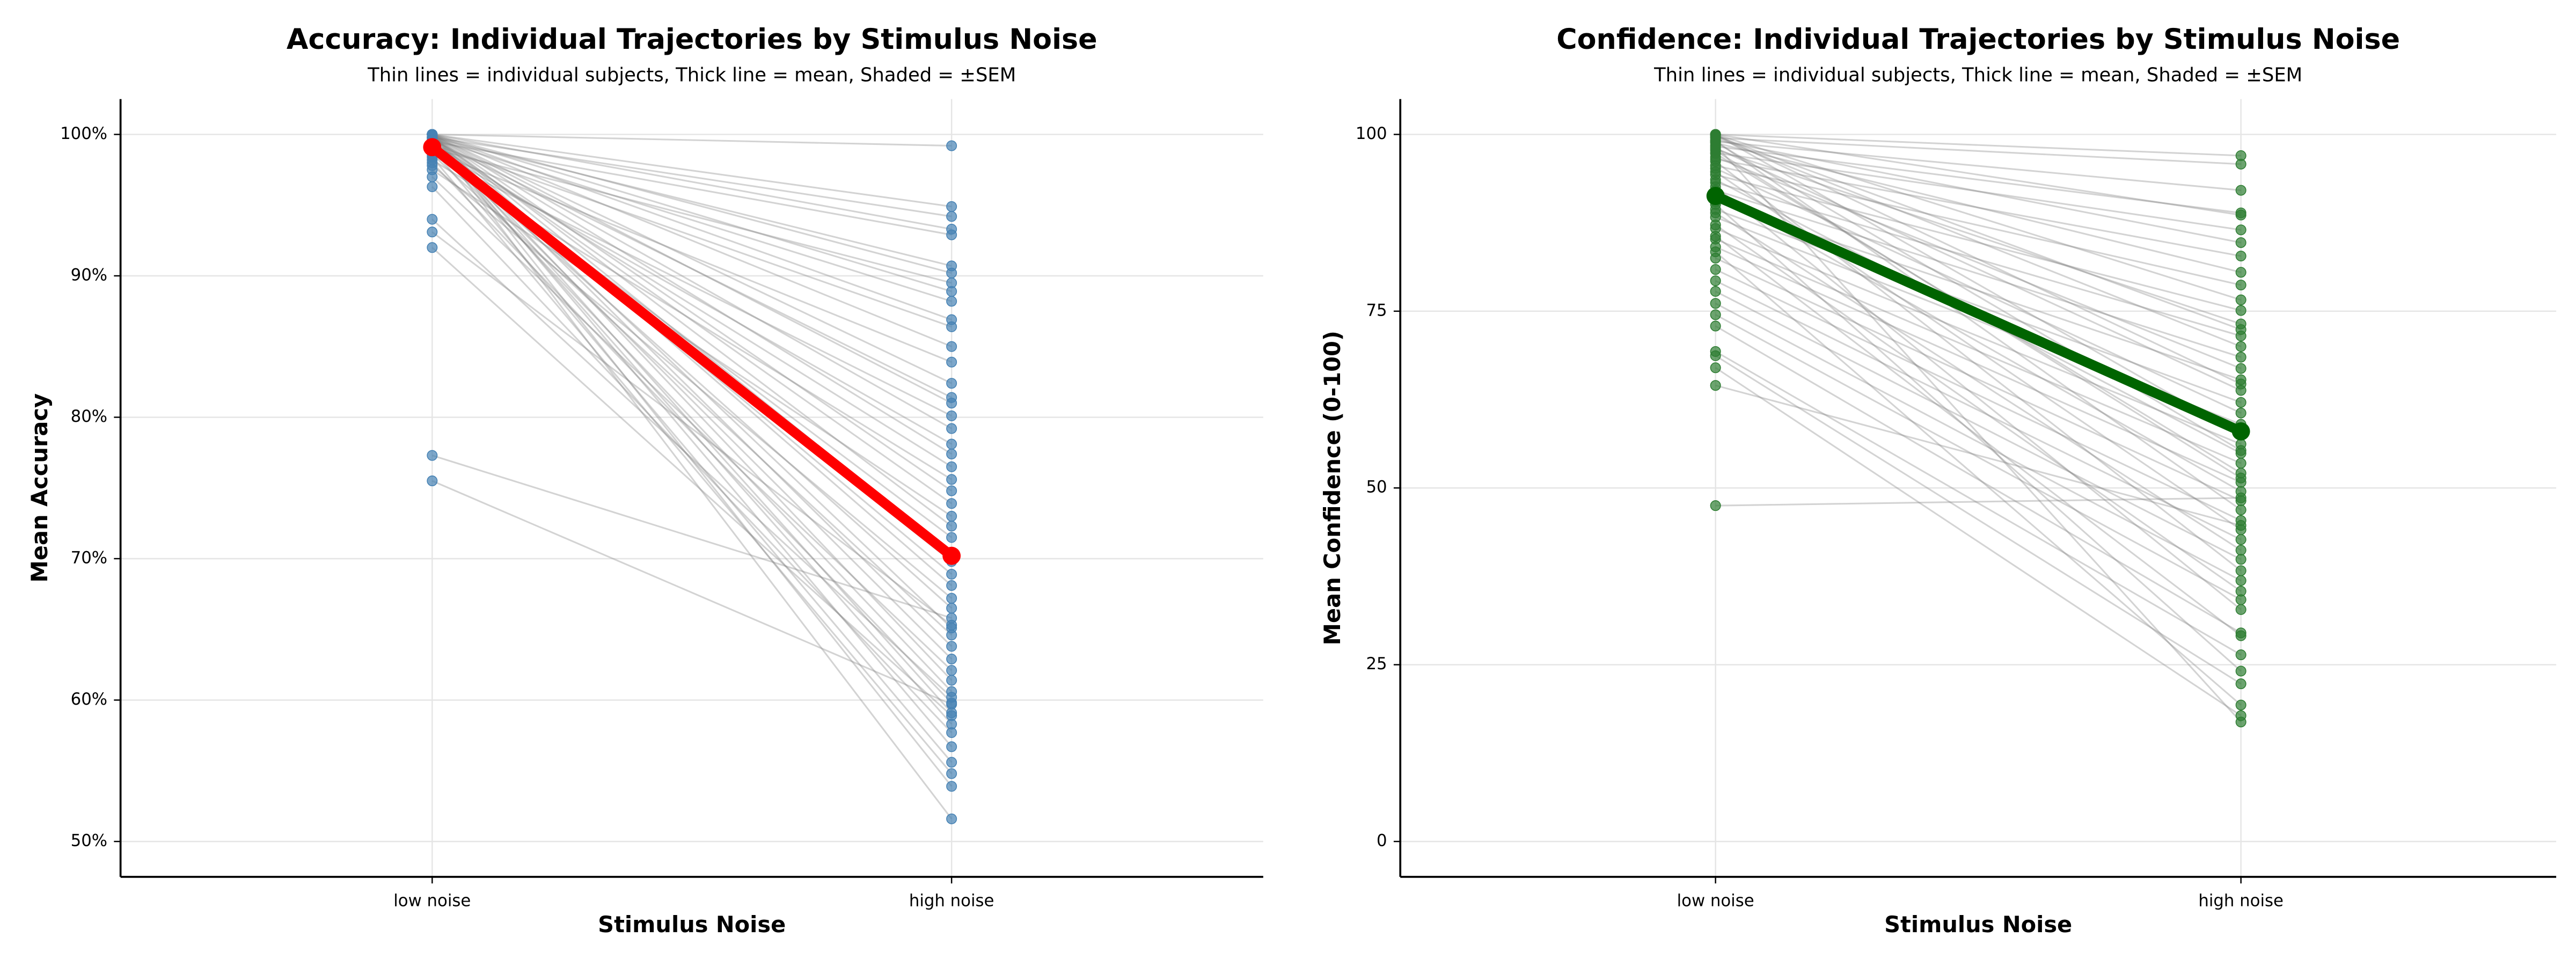 The width and height of the screenshot is (2576, 966). I want to click on x-tick-label: low noise, so click(1715, 900).